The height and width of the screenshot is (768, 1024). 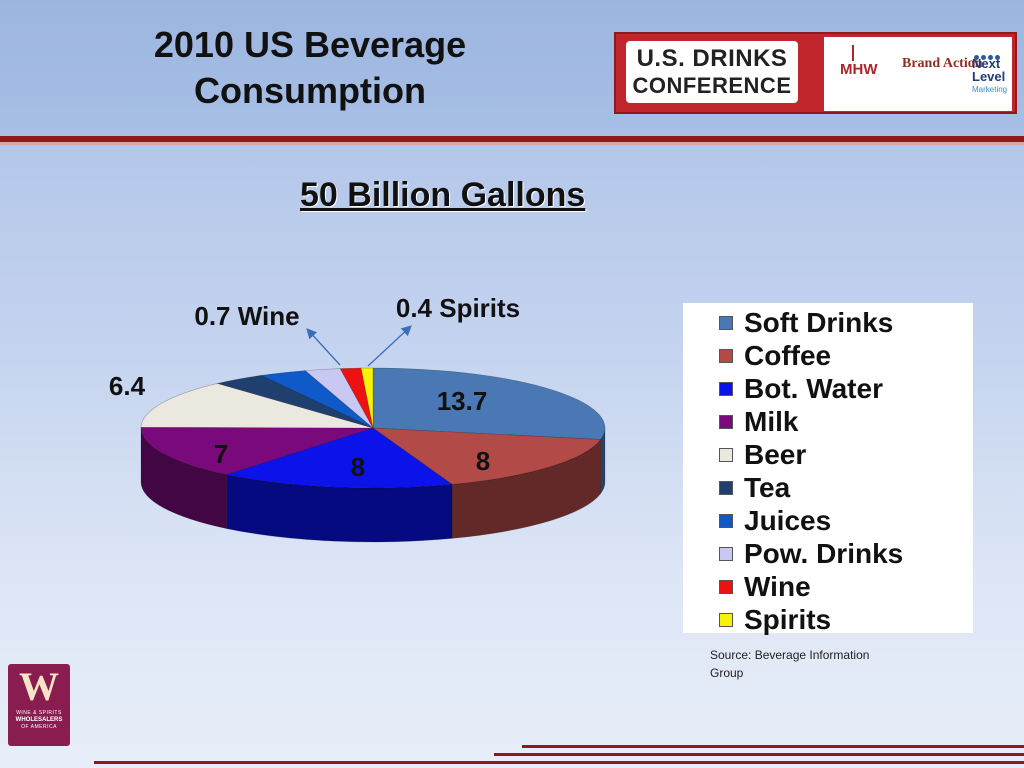 What do you see at coordinates (489, 403) in the screenshot?
I see `pie-slice-soft-drinks` at bounding box center [489, 403].